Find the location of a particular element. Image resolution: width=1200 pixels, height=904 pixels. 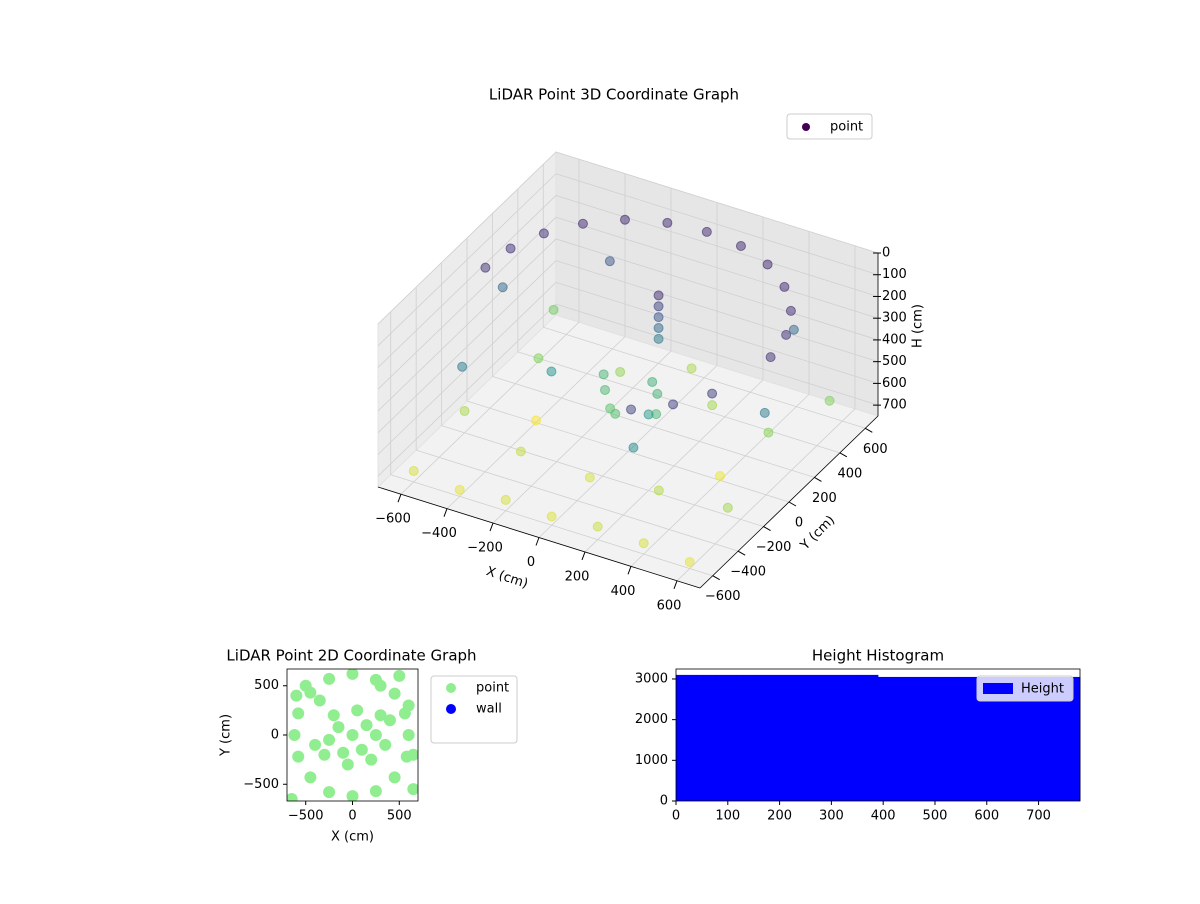

x-tick-label: −600 is located at coordinates (393, 519).